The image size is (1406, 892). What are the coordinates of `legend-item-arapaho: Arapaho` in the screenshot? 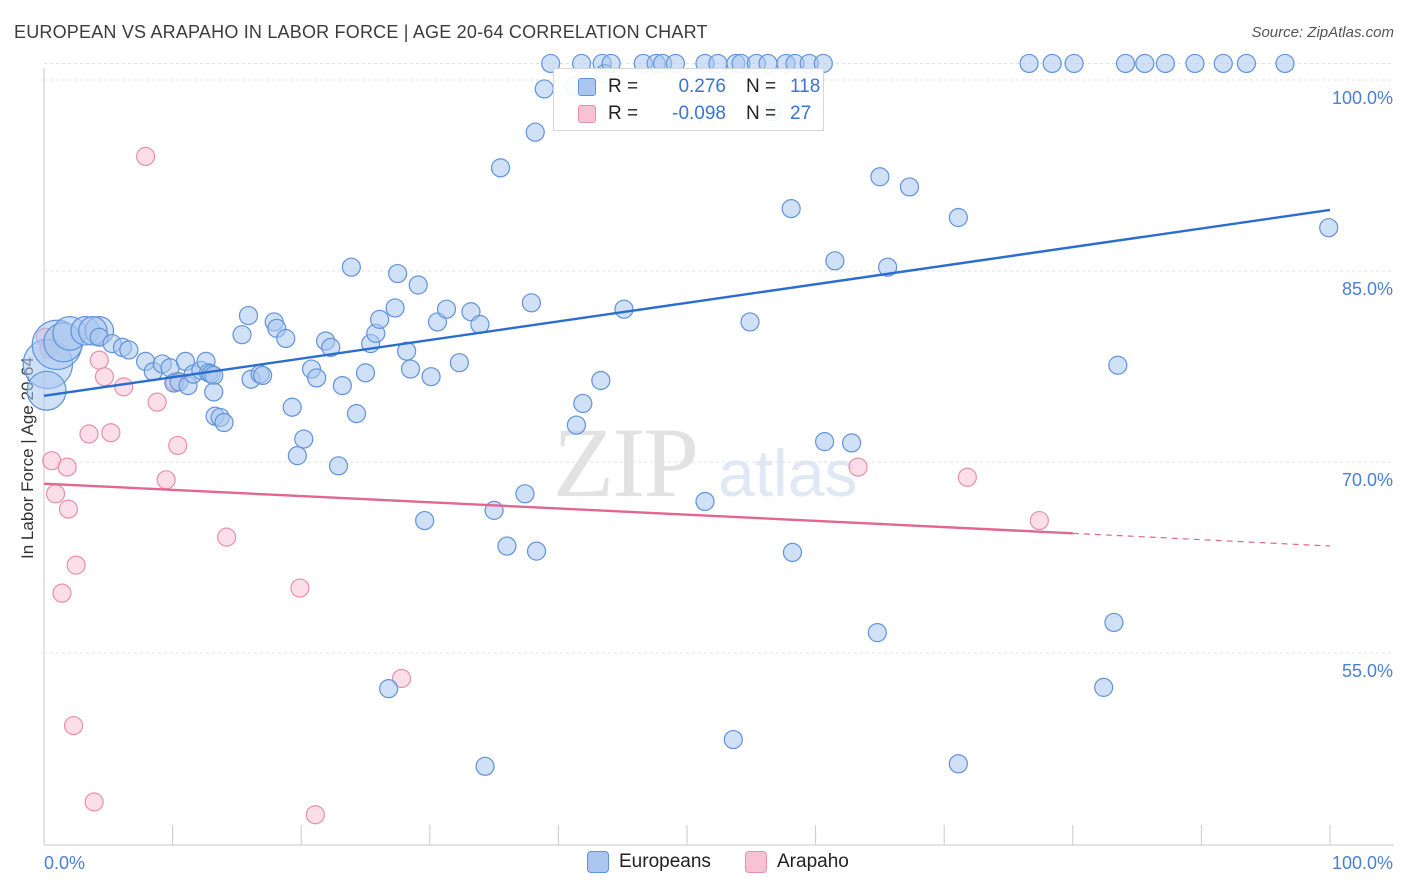 It's located at (797, 862).